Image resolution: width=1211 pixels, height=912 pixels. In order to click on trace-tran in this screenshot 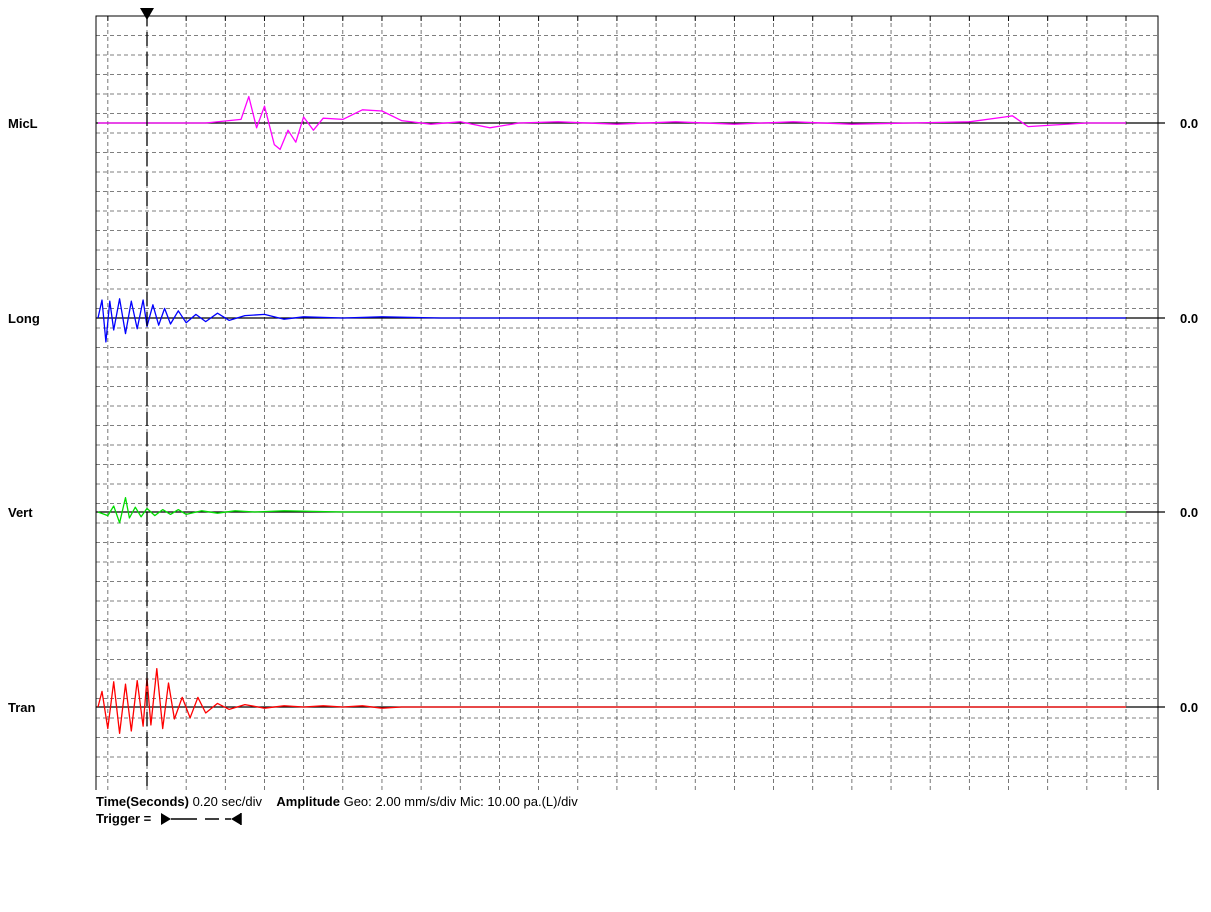, I will do `click(611, 701)`.